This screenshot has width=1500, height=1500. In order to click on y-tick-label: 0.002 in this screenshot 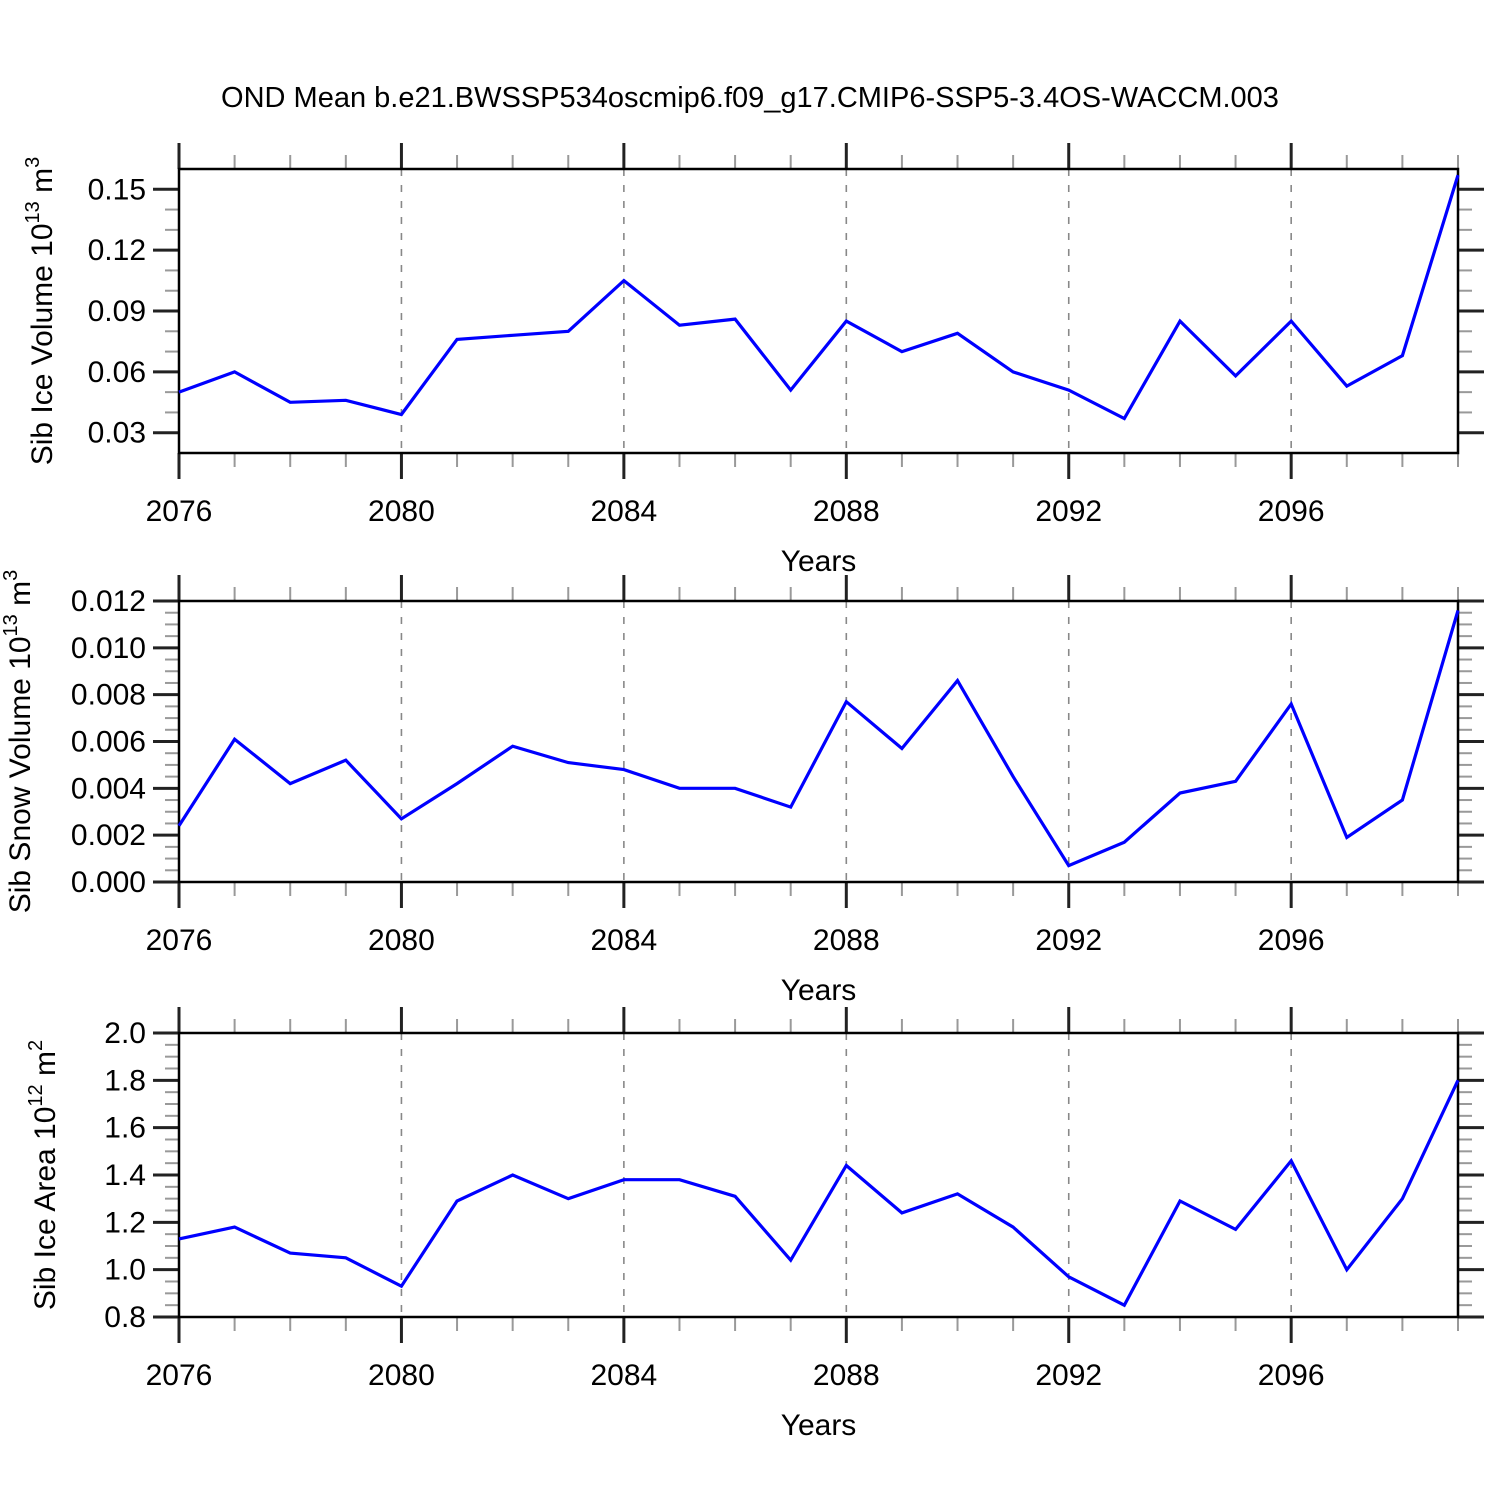, I will do `click(108, 835)`.